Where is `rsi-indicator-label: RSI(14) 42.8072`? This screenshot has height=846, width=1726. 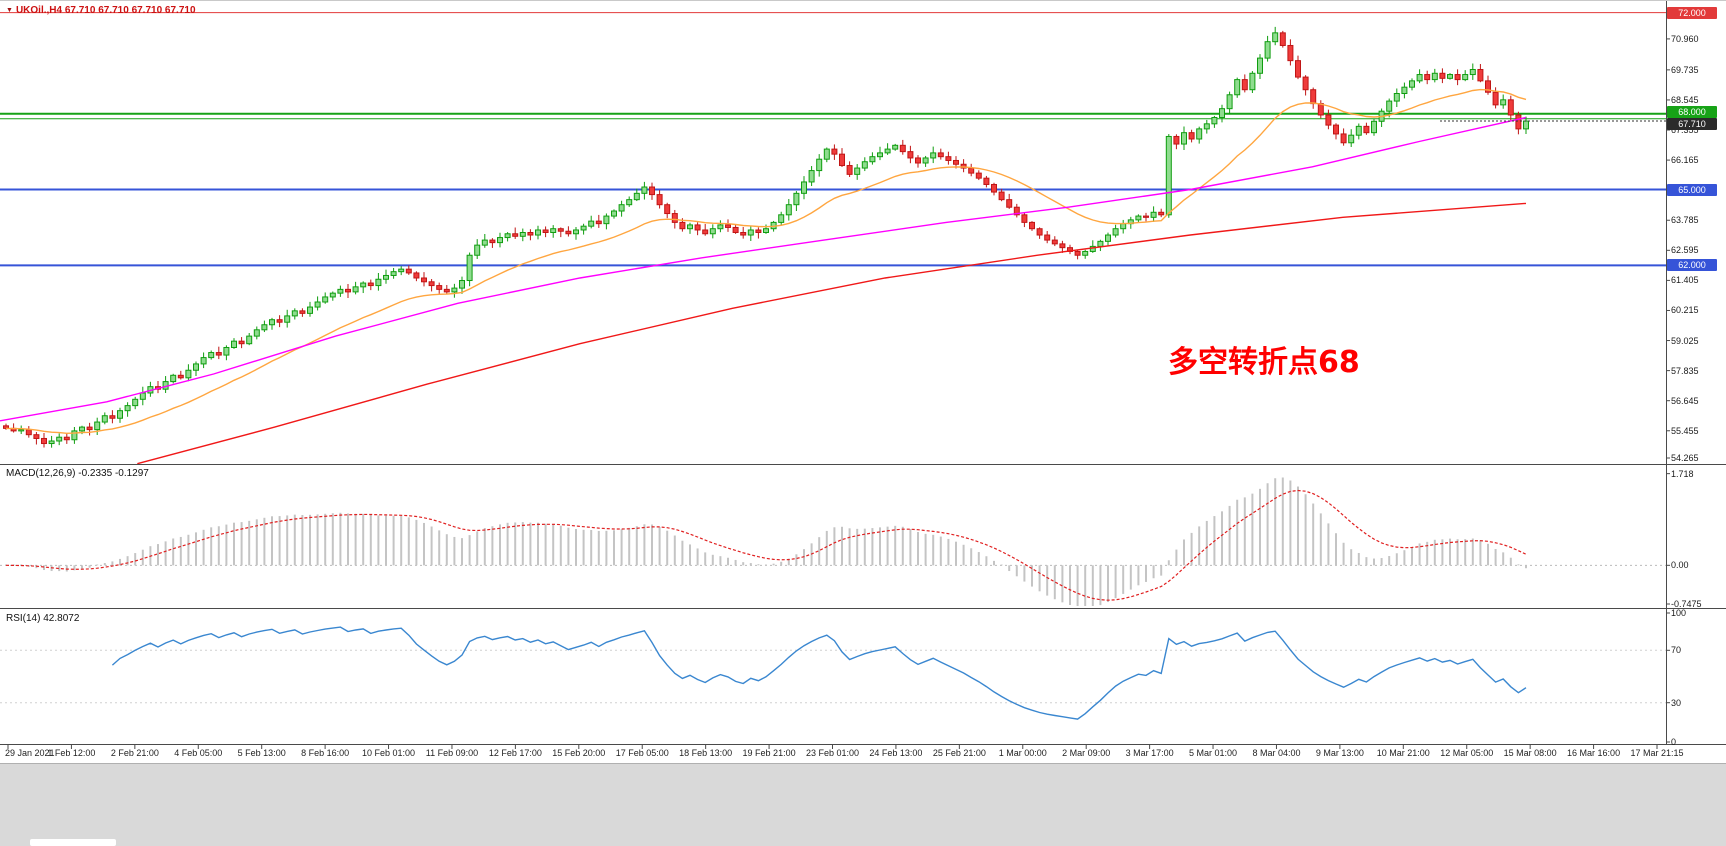 rsi-indicator-label: RSI(14) 42.8072 is located at coordinates (43, 618).